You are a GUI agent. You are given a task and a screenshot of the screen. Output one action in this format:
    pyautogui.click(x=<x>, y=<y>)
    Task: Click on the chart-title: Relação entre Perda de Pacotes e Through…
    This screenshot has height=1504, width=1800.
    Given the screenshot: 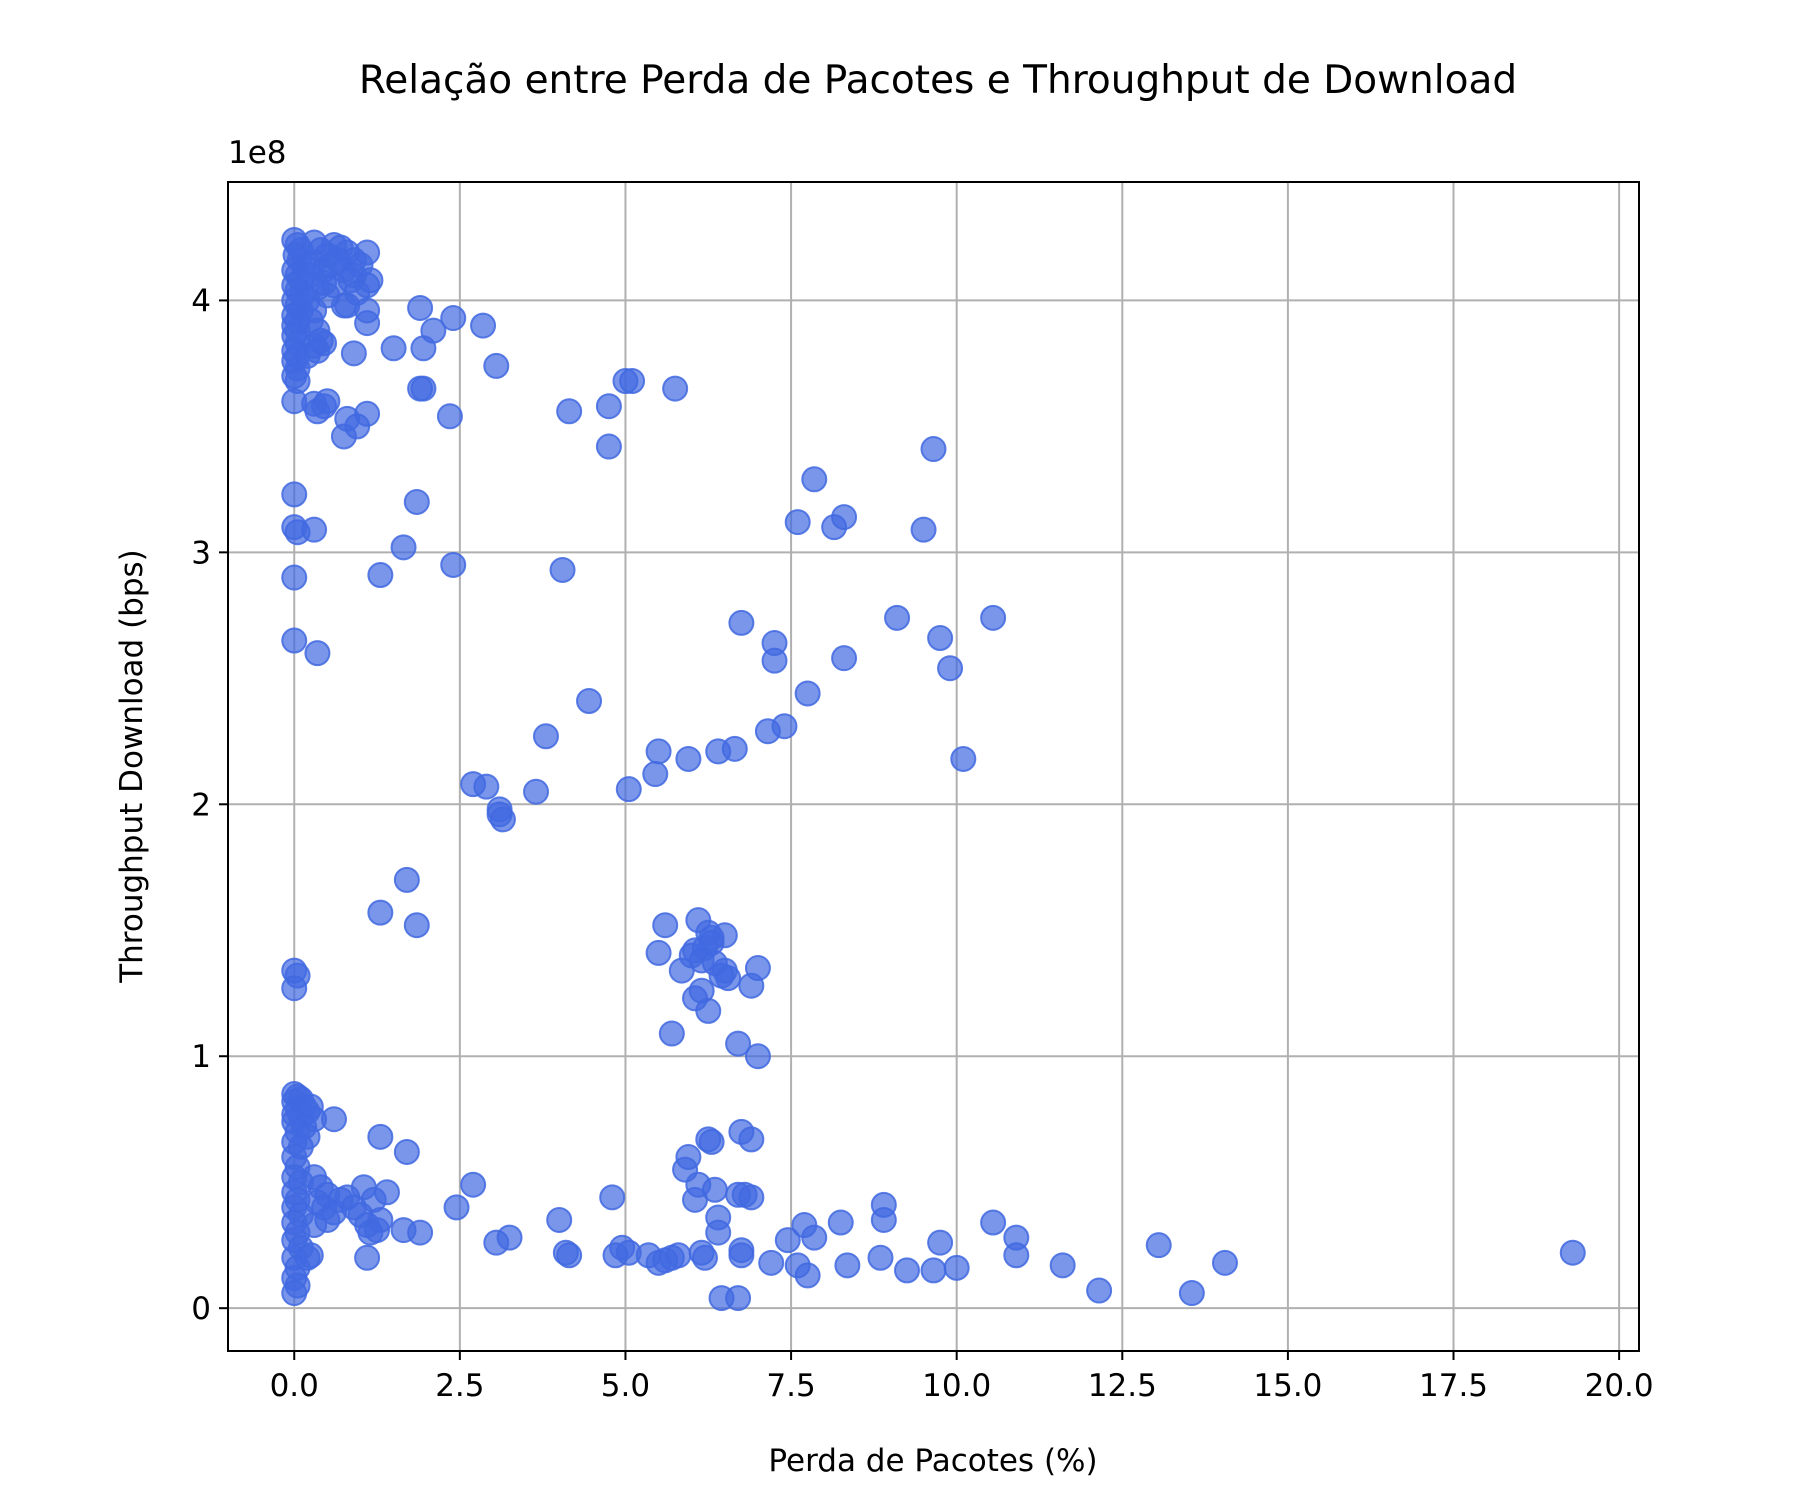 What is the action you would take?
    pyautogui.click(x=938, y=80)
    